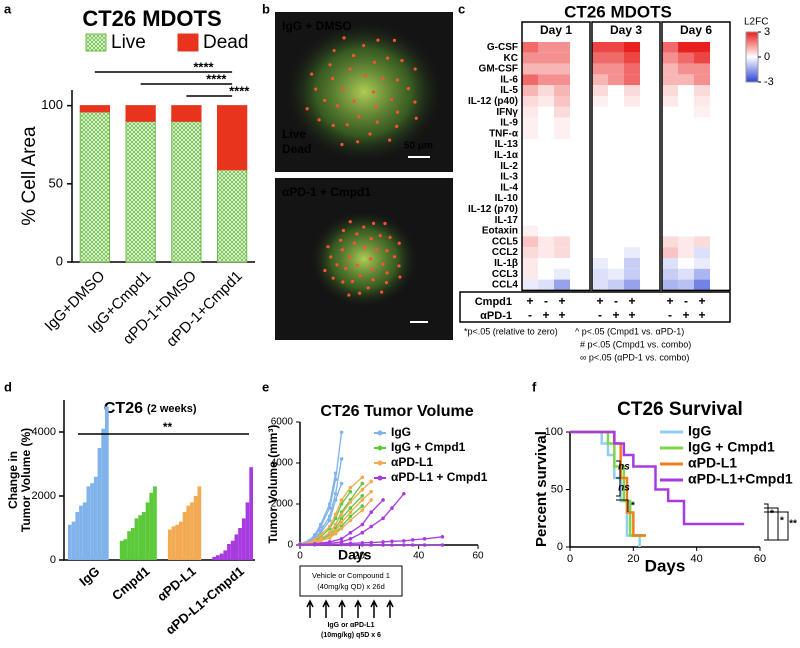  I want to click on row-label: CCL2, so click(505, 252).